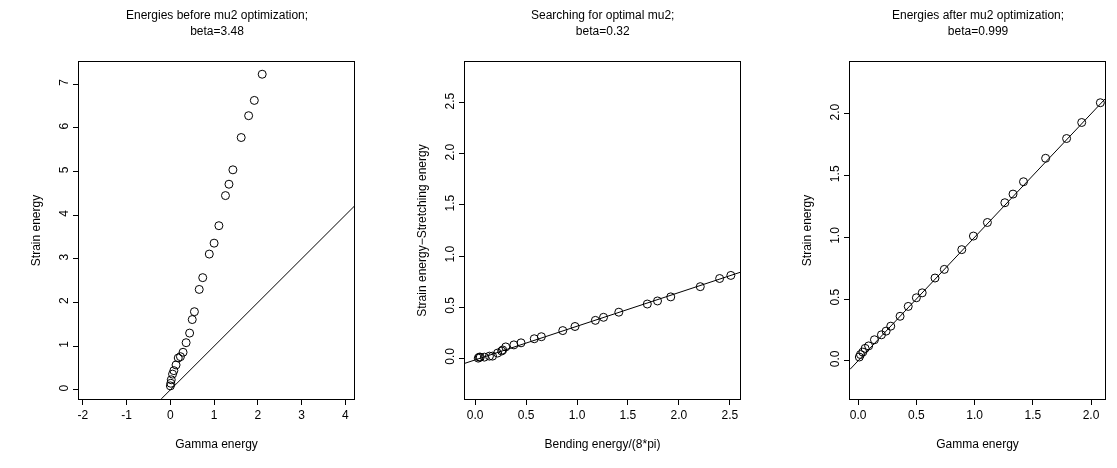 Image resolution: width=1117 pixels, height=468 pixels. I want to click on x-tick-label: 2, so click(258, 415).